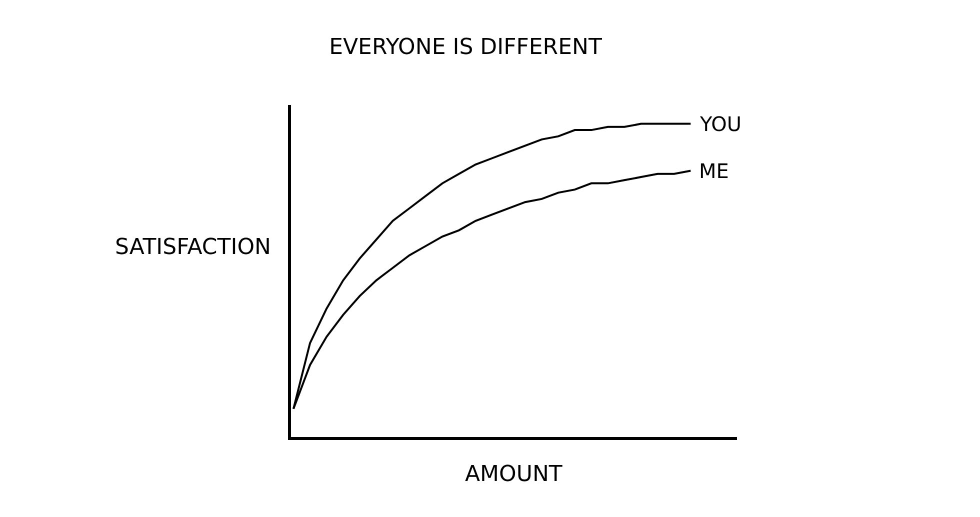 This screenshot has width=980, height=517. What do you see at coordinates (720, 124) in the screenshot?
I see `series-label: YOU` at bounding box center [720, 124].